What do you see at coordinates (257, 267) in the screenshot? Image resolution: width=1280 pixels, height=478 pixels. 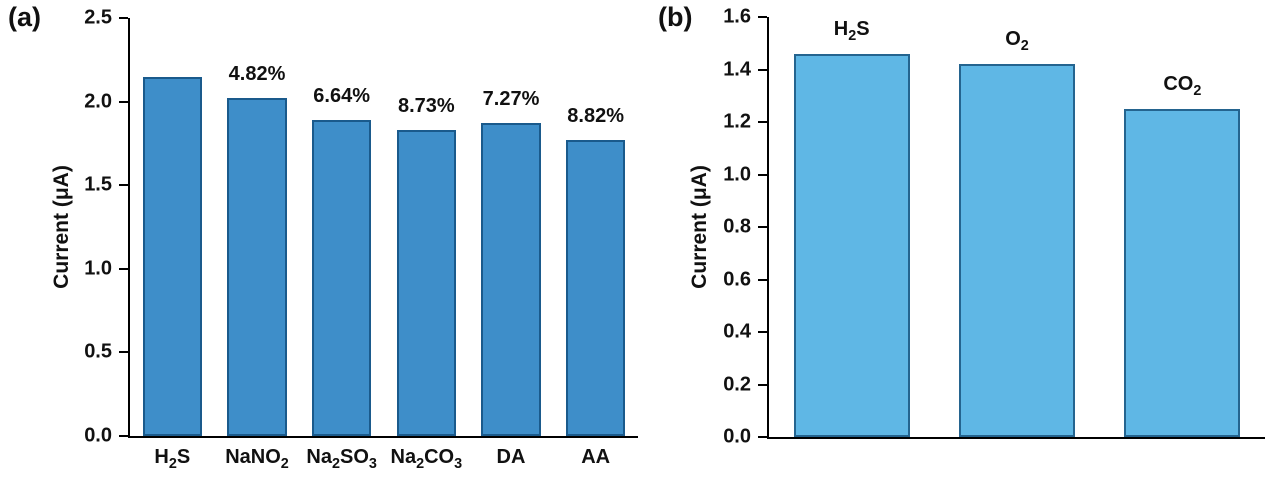 I see `bar-NaNO2` at bounding box center [257, 267].